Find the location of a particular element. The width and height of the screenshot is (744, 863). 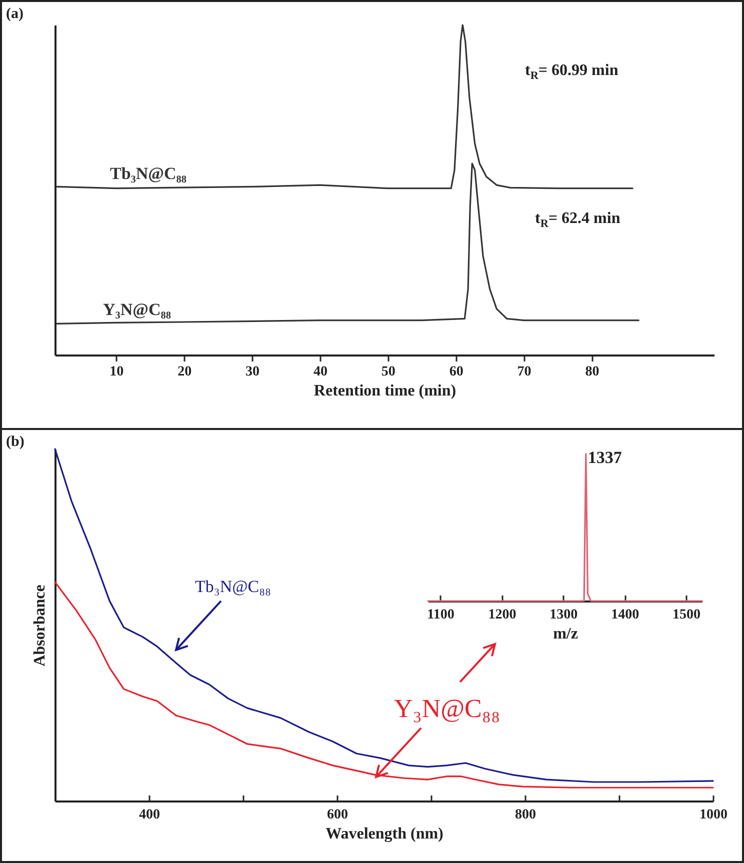

y-axis-title: Absorbance is located at coordinates (40, 625).